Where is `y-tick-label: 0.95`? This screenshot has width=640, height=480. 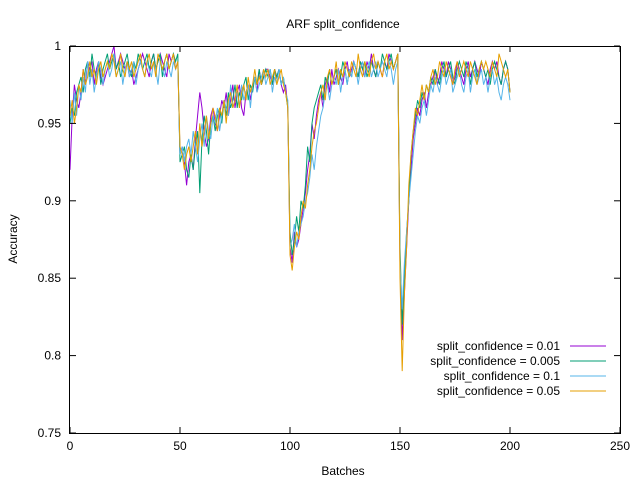
y-tick-label: 0.95 is located at coordinates (50, 123).